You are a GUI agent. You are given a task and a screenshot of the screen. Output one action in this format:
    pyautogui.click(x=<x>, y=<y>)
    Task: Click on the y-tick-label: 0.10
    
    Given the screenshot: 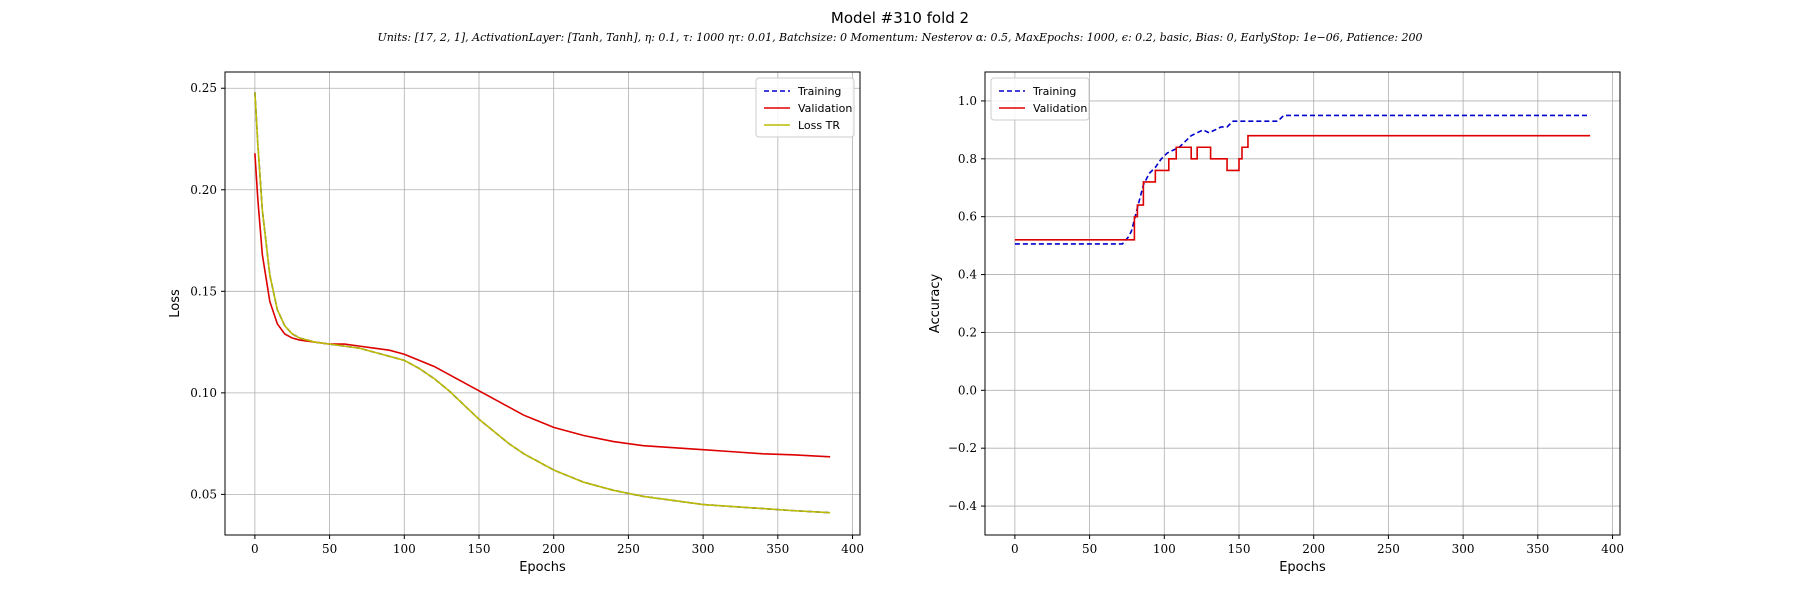 What is the action you would take?
    pyautogui.click(x=203, y=393)
    